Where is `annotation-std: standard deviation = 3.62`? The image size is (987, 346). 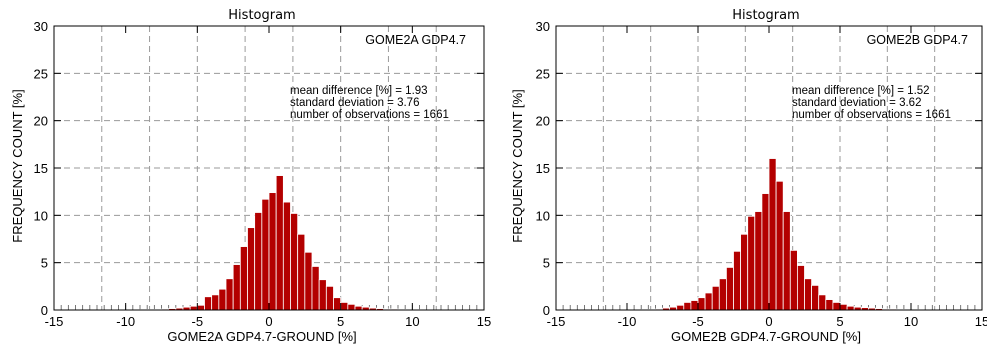
annotation-std: standard deviation = 3.62 is located at coordinates (856, 103).